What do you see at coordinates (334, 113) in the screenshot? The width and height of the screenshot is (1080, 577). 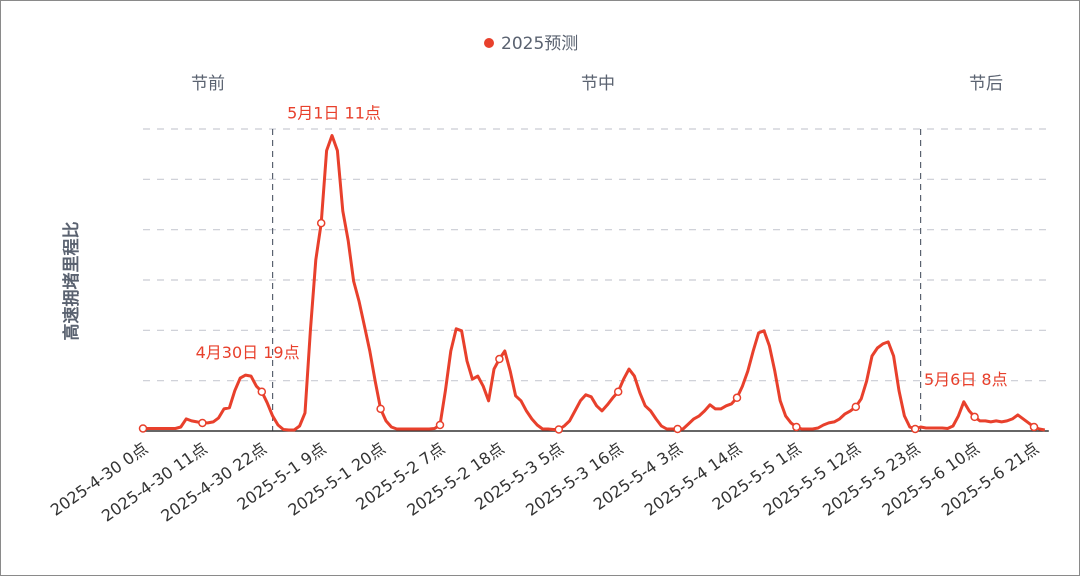 I see `annotation-label: 5月1日 11点` at bounding box center [334, 113].